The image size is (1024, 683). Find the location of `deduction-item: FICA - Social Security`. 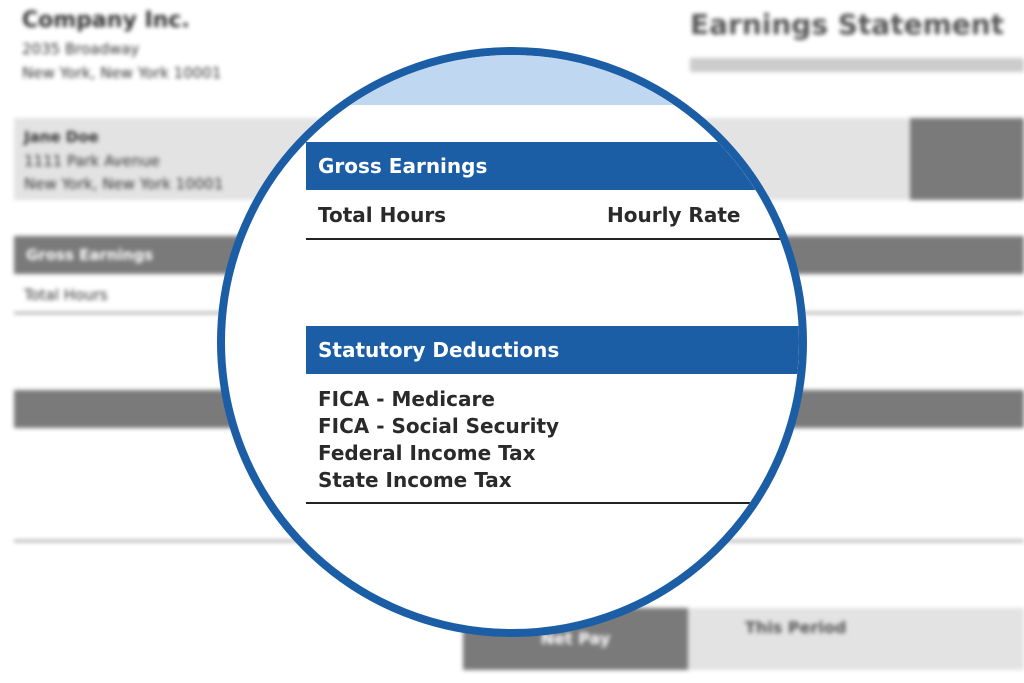

deduction-item: FICA - Social Security is located at coordinates (439, 426).